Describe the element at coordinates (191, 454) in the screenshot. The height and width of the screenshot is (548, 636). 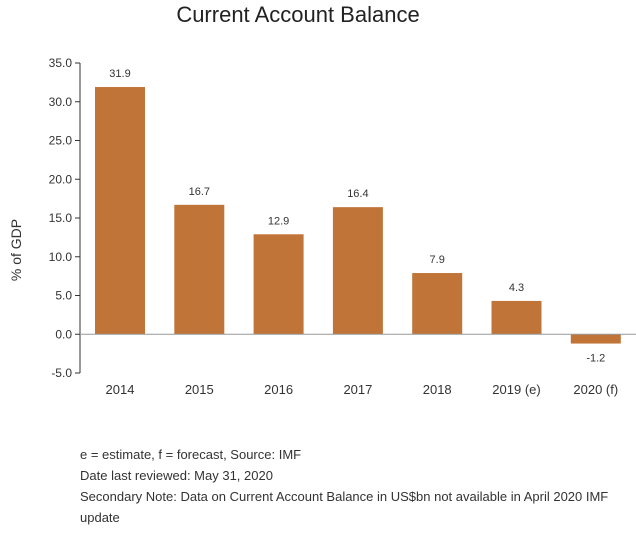
I see `footnote-source: e = estimate, f = forecast, Source: IMF` at that location.